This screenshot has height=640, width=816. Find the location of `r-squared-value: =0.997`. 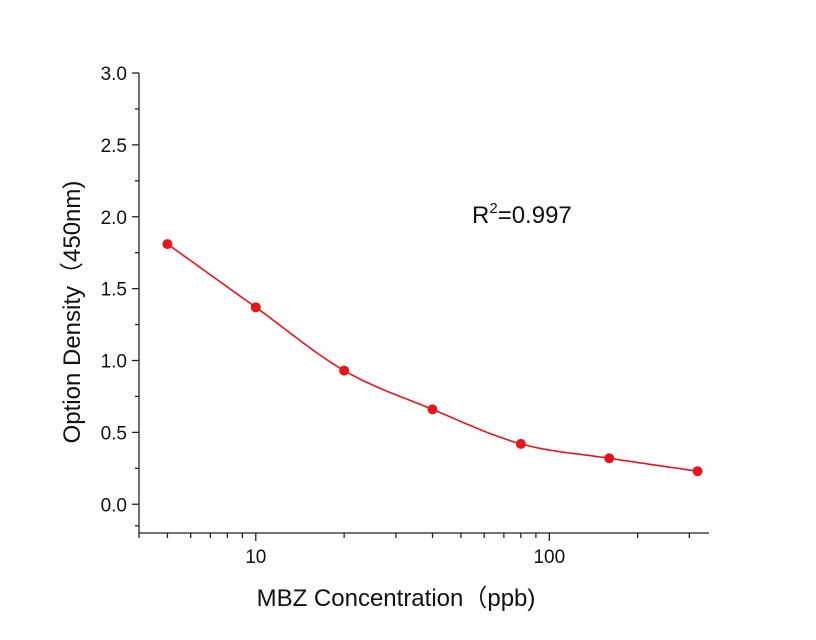

r-squared-value: =0.997 is located at coordinates (535, 215).